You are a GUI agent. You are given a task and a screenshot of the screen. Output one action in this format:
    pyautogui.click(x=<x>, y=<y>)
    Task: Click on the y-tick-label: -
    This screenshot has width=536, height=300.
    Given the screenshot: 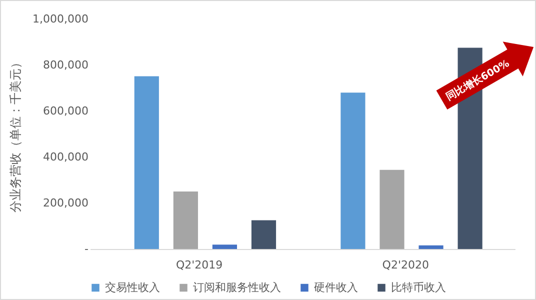 What is the action you would take?
    pyautogui.click(x=86, y=249)
    